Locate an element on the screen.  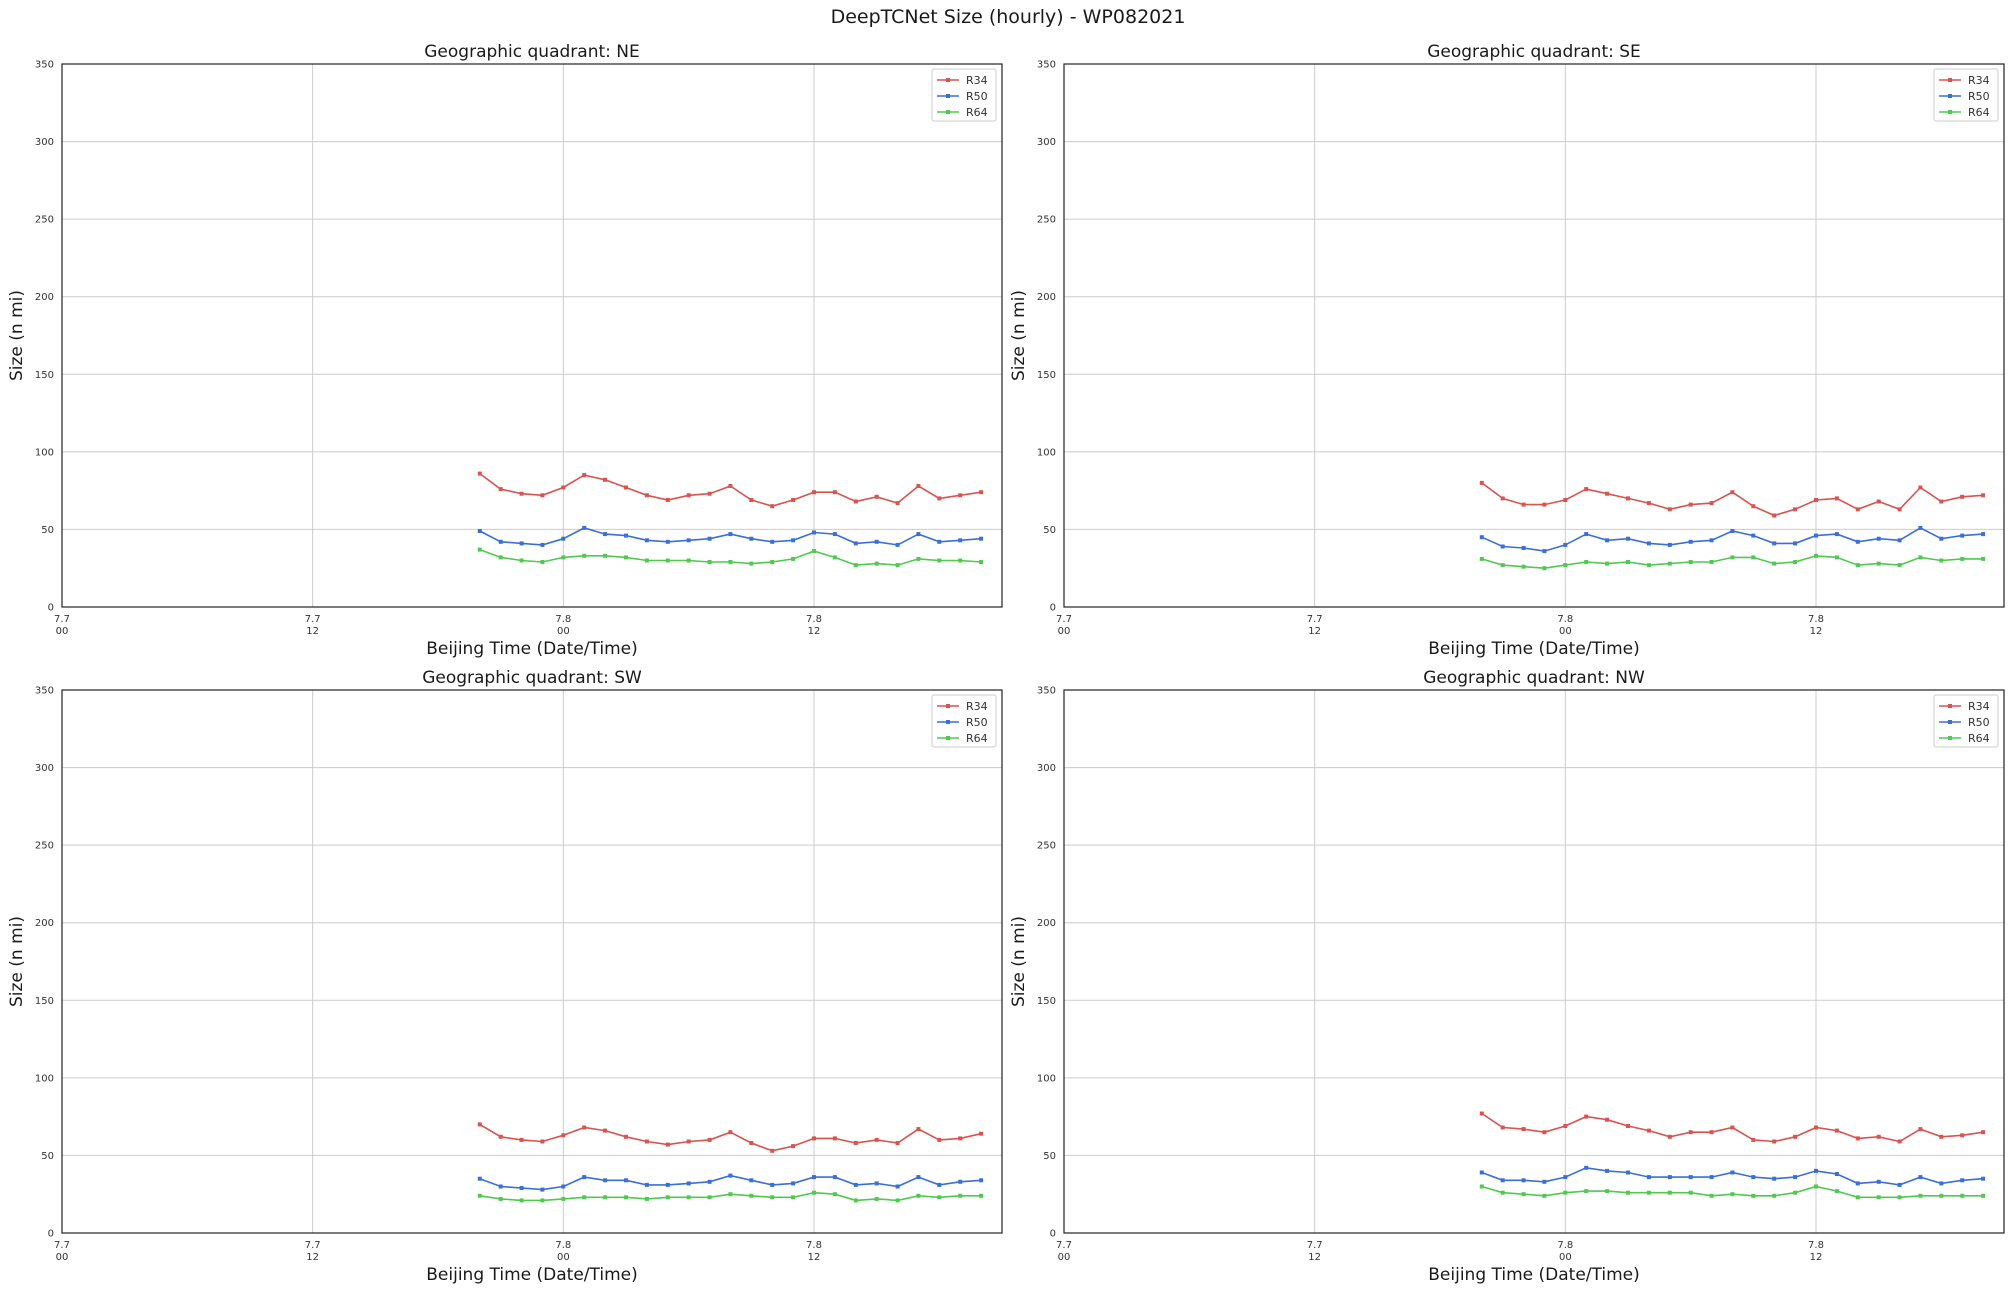
legend-label-r34: R34 is located at coordinates (1979, 706).